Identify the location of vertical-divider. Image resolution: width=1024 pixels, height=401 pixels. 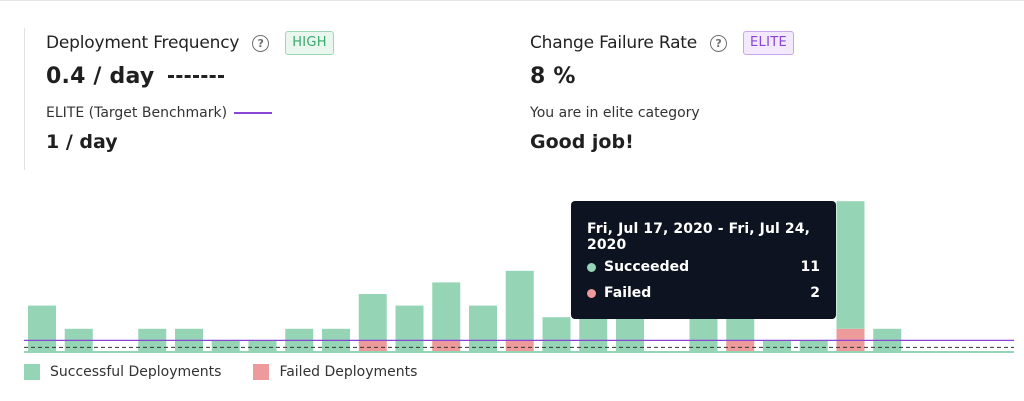
(24, 99).